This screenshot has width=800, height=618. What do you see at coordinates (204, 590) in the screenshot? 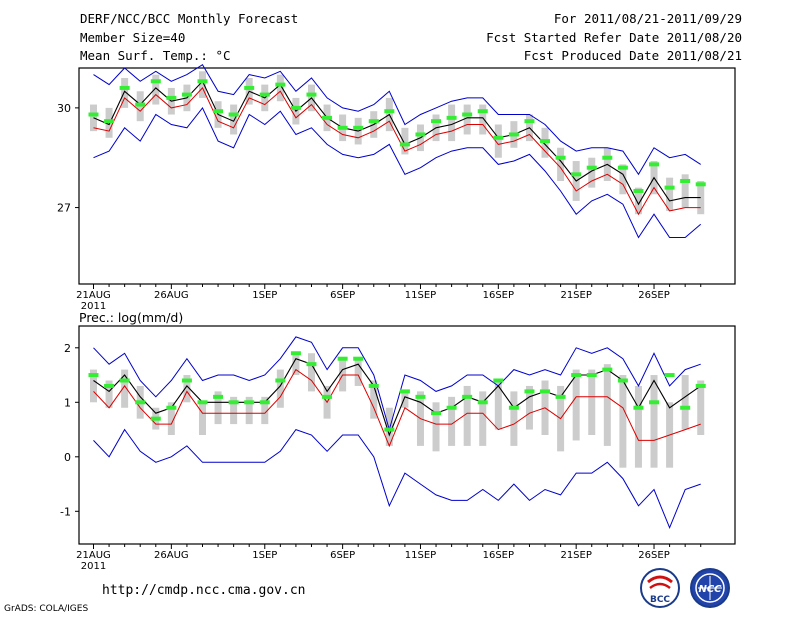
I see `source-url: http://cmdp.ncc.cma.gov.cn` at bounding box center [204, 590].